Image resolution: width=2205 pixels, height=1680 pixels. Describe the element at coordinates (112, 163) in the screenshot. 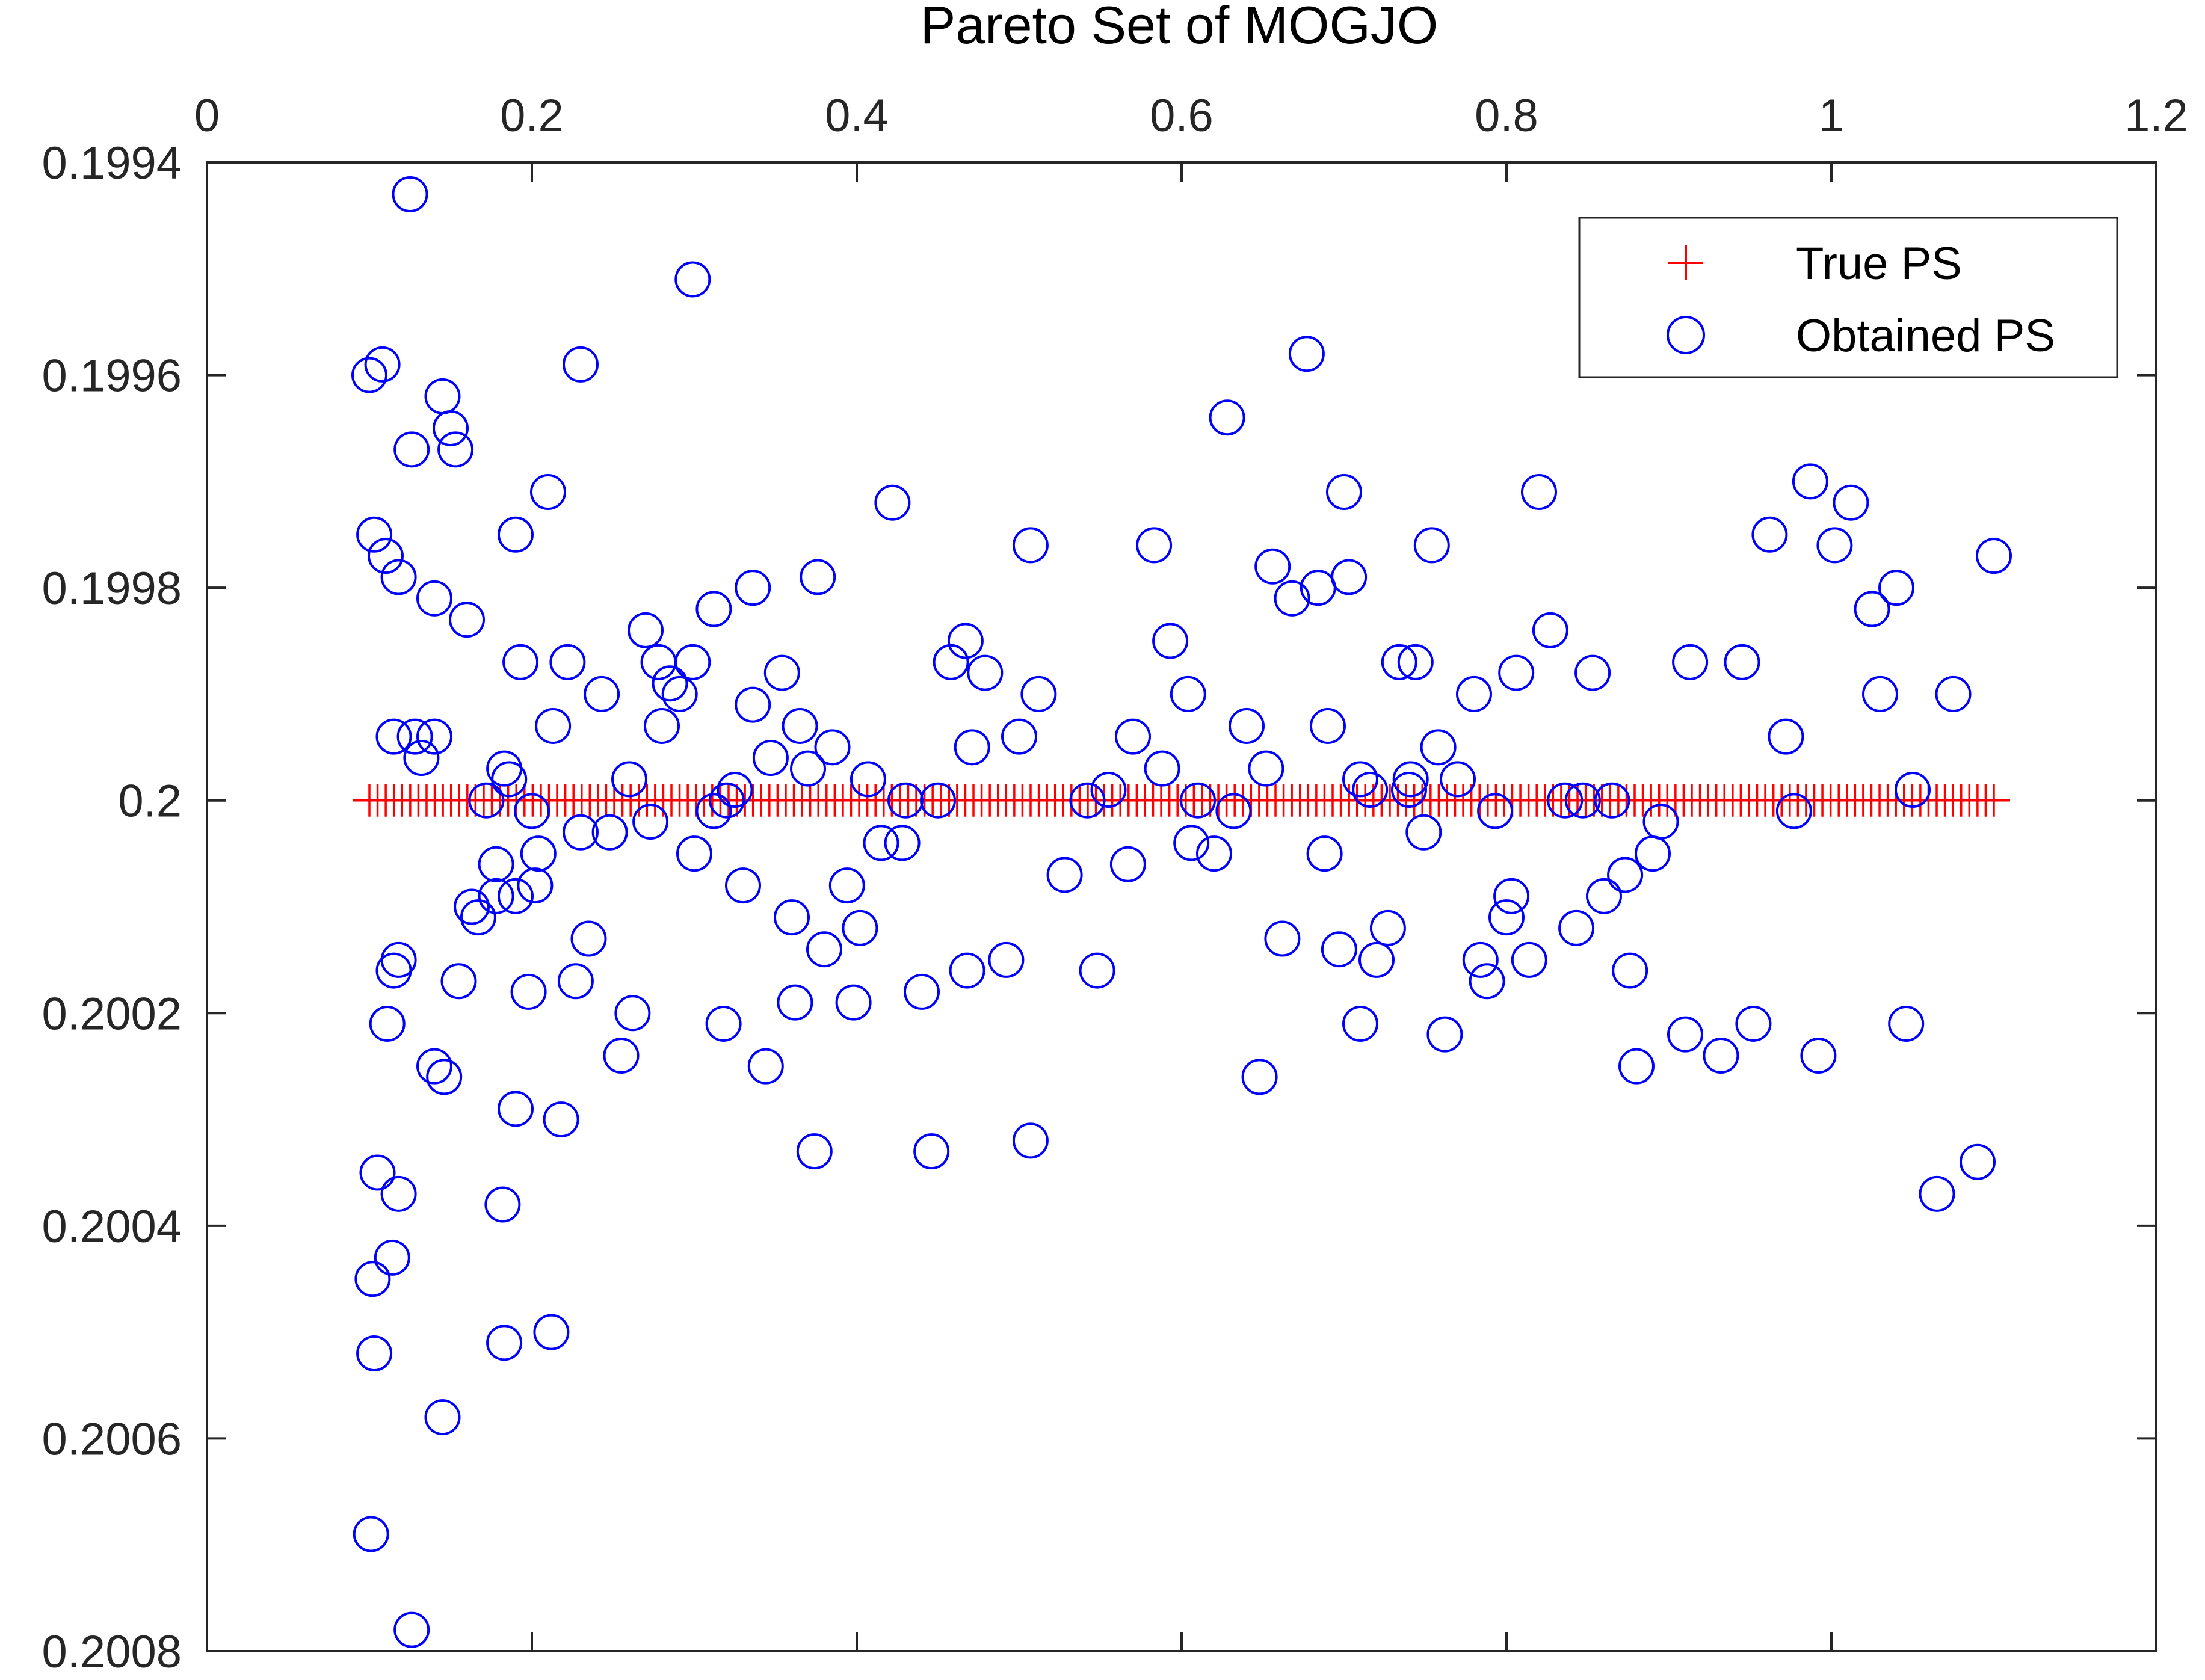

I see `y-tick-label: 0.1994` at that location.